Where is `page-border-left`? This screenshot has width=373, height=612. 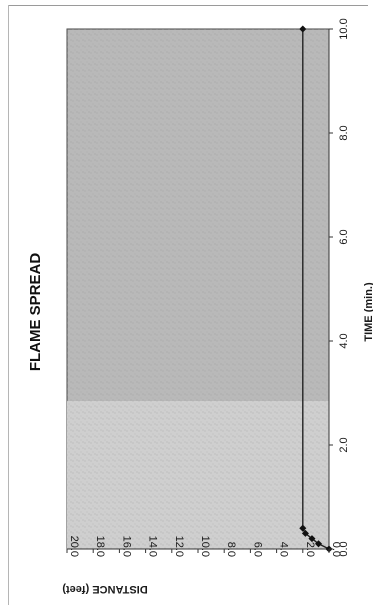
page-border-left is located at coordinates (8, 305).